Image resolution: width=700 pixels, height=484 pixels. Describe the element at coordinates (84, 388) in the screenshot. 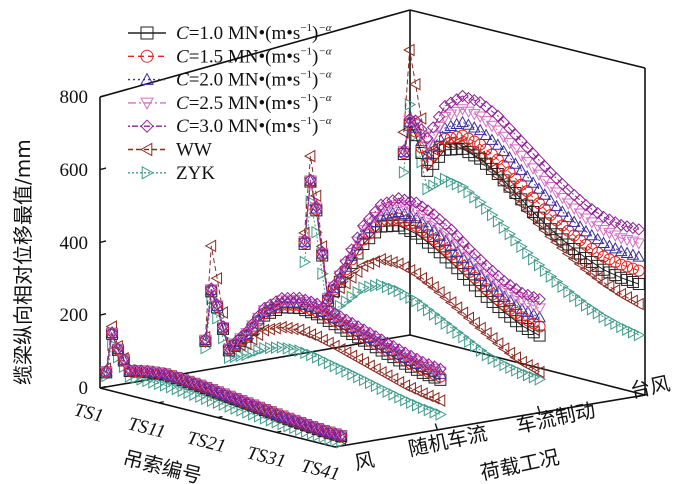

I see `y-tick-label: 0` at that location.